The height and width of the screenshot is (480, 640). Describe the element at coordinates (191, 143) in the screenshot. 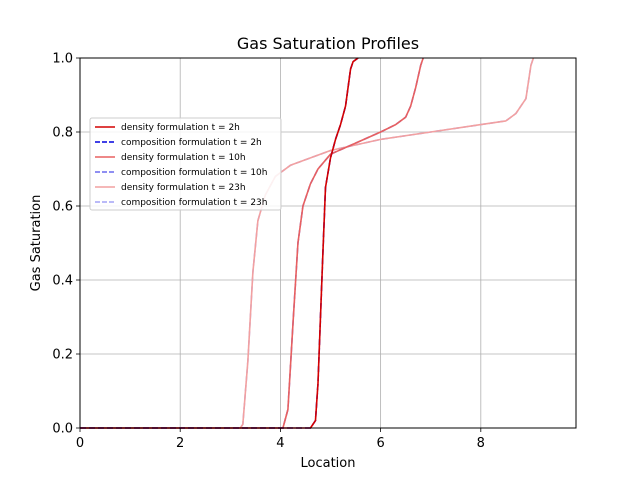

I see `legend-label-1: composition formulation t = 2h` at that location.